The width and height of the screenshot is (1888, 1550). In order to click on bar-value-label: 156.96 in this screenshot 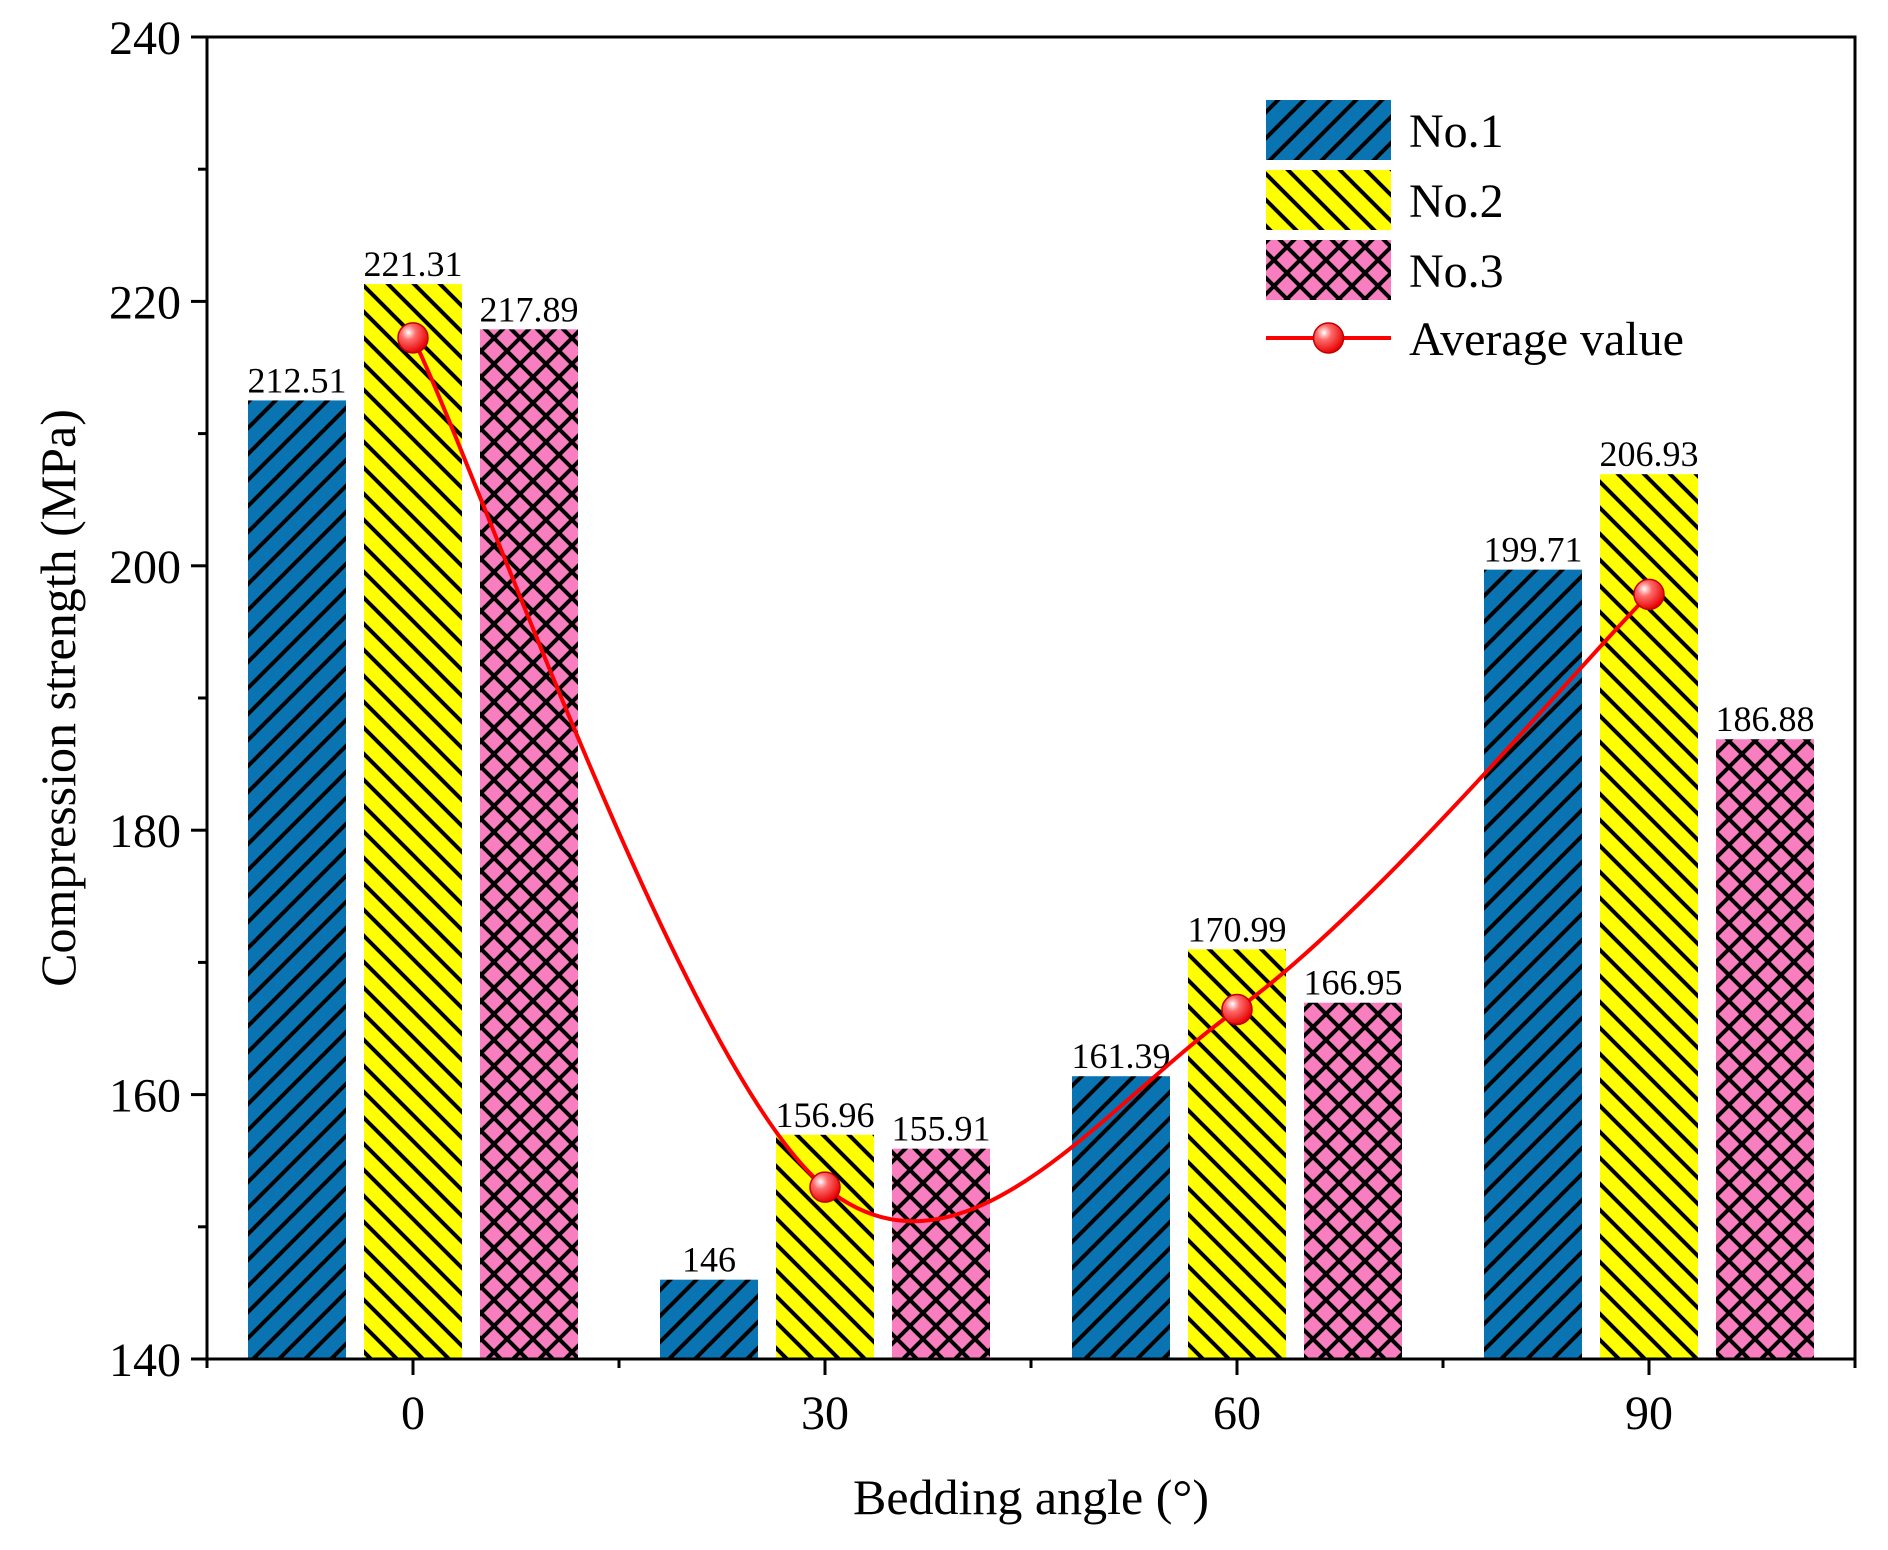, I will do `click(825, 1115)`.